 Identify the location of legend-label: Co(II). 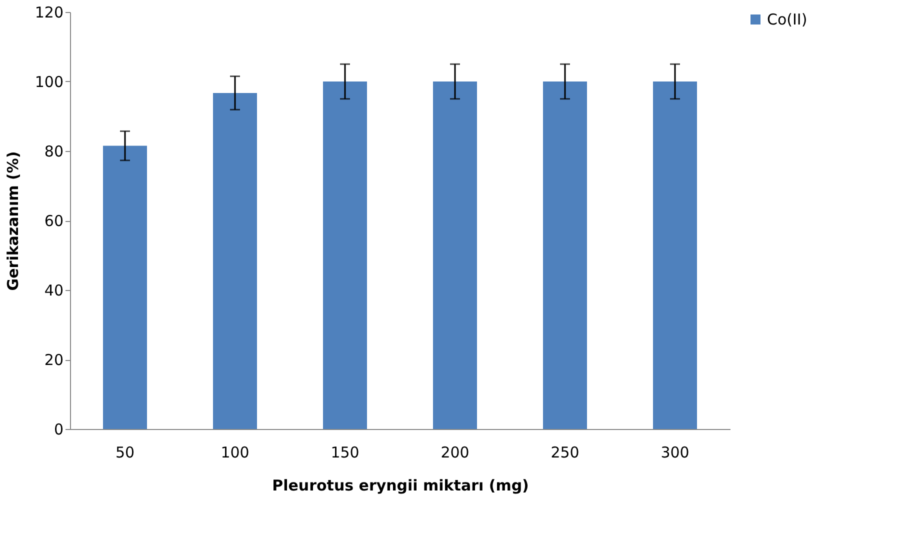
(787, 19).